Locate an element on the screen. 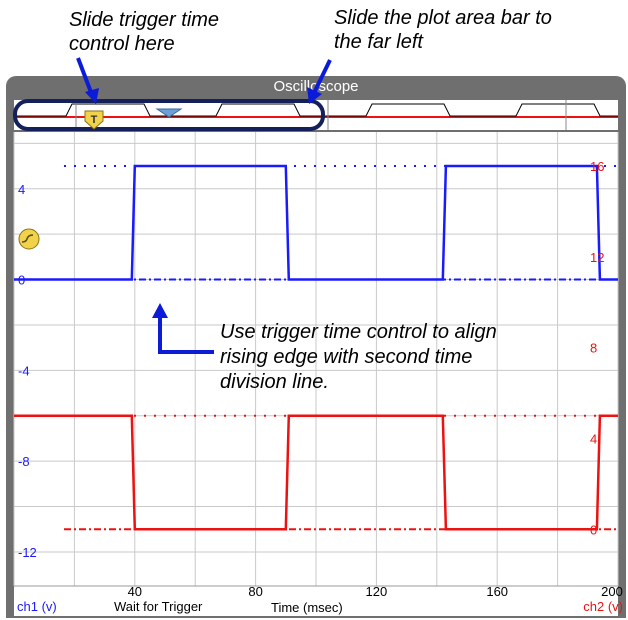 Image resolution: width=628 pixels, height=620 pixels. plot-bar-hint-line-2: the far left is located at coordinates (378, 42).